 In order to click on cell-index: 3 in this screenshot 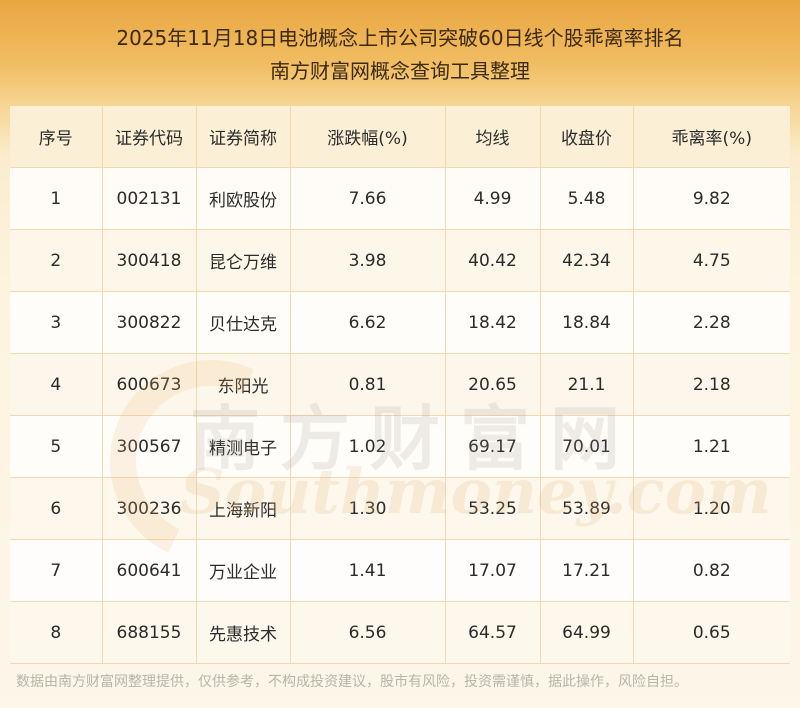, I will do `click(56, 322)`.